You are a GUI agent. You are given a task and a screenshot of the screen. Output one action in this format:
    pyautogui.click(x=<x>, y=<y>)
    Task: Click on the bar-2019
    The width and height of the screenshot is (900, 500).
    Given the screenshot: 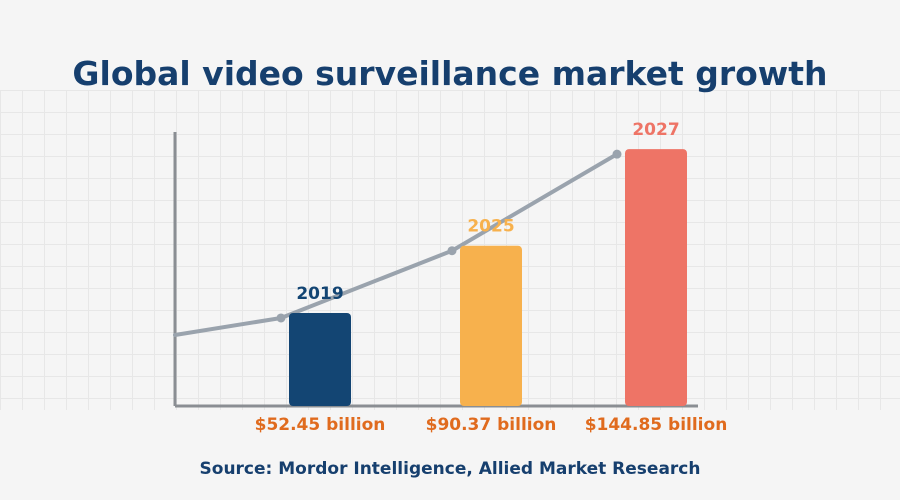 What is the action you would take?
    pyautogui.click(x=320, y=359)
    